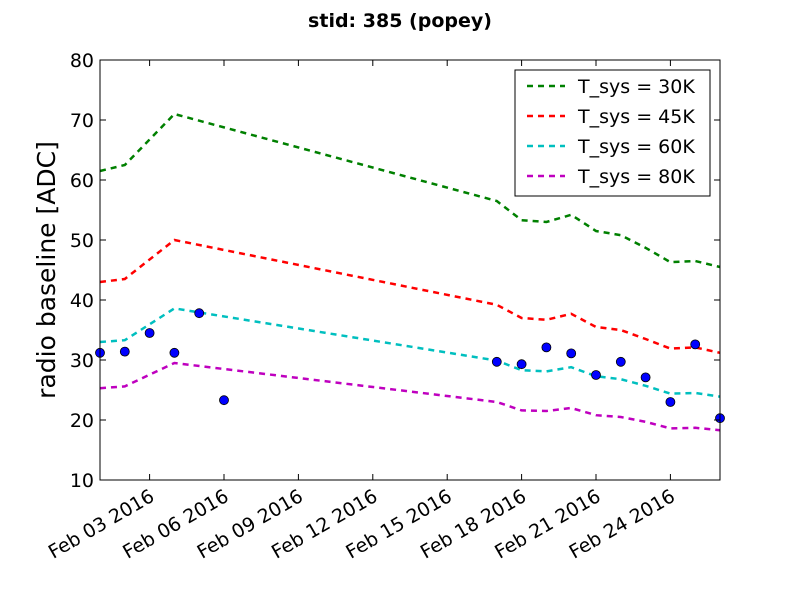 The height and width of the screenshot is (600, 800). Describe the element at coordinates (636, 177) in the screenshot. I see `legend-label-4: T_sys = 80K` at that location.